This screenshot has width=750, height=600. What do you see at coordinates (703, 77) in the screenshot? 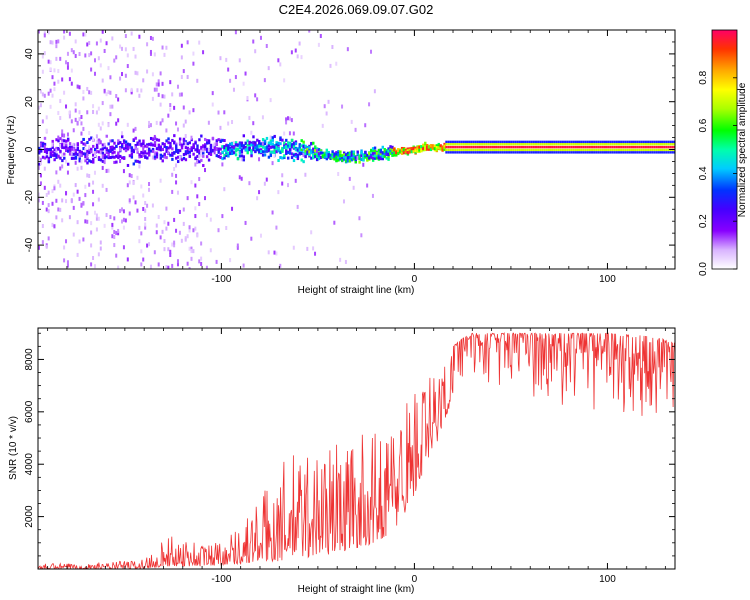
I see `colorbar-tick-label: 0.8` at bounding box center [703, 77].